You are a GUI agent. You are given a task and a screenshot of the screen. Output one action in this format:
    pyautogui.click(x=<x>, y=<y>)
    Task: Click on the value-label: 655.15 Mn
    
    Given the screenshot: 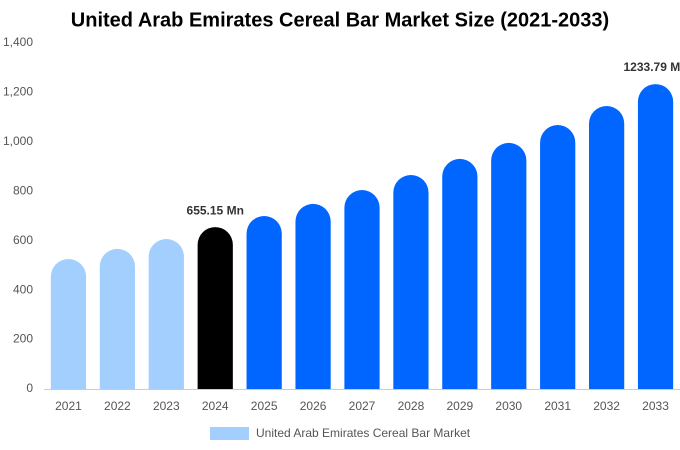 What is the action you would take?
    pyautogui.click(x=215, y=210)
    